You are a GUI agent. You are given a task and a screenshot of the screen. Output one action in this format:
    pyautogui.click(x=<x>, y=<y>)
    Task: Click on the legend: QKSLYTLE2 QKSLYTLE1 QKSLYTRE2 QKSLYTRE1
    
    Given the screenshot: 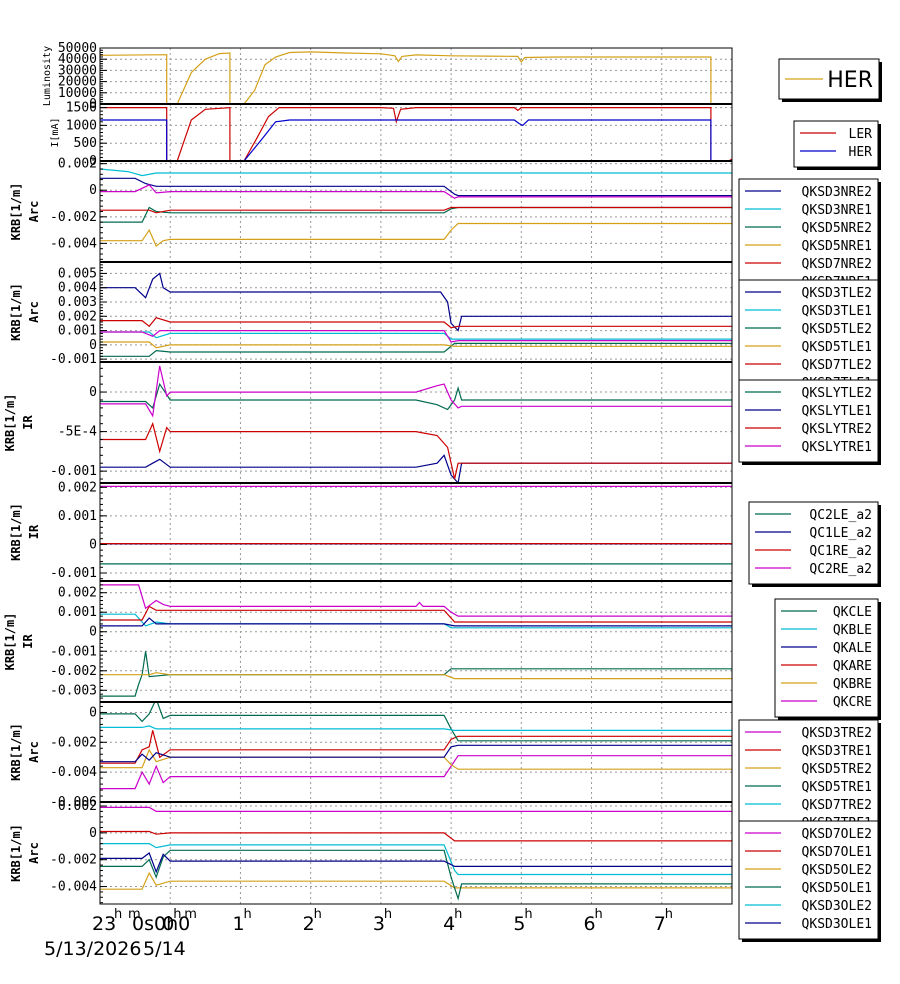 What is the action you would take?
    pyautogui.click(x=809, y=422)
    